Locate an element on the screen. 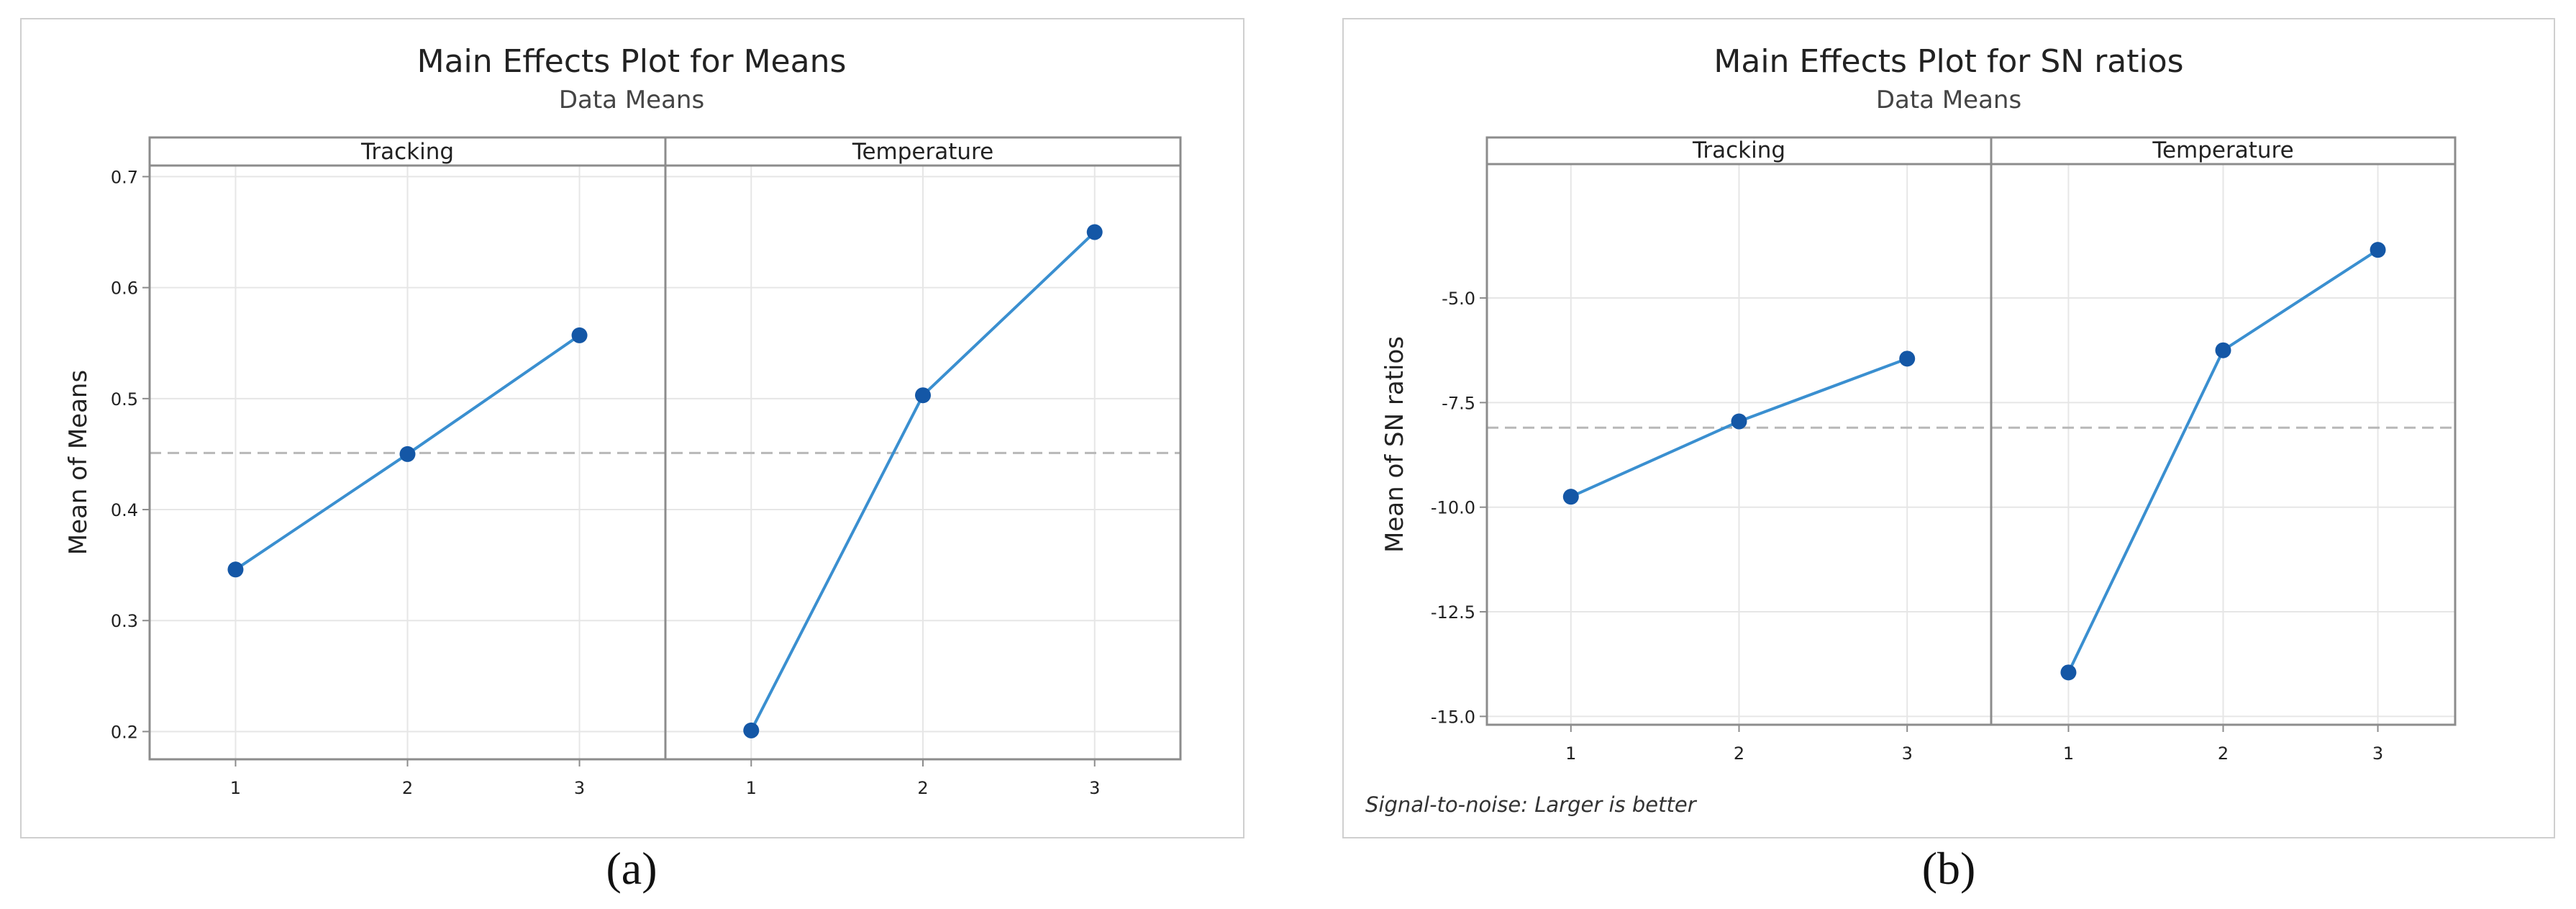  y-tick-label: 0.2 is located at coordinates (124, 732).